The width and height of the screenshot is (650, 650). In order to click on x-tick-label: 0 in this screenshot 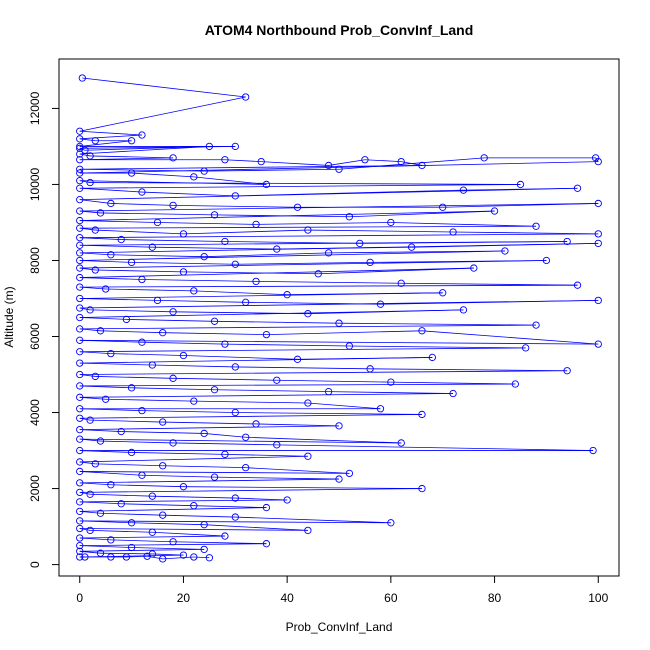, I will do `click(79, 598)`.